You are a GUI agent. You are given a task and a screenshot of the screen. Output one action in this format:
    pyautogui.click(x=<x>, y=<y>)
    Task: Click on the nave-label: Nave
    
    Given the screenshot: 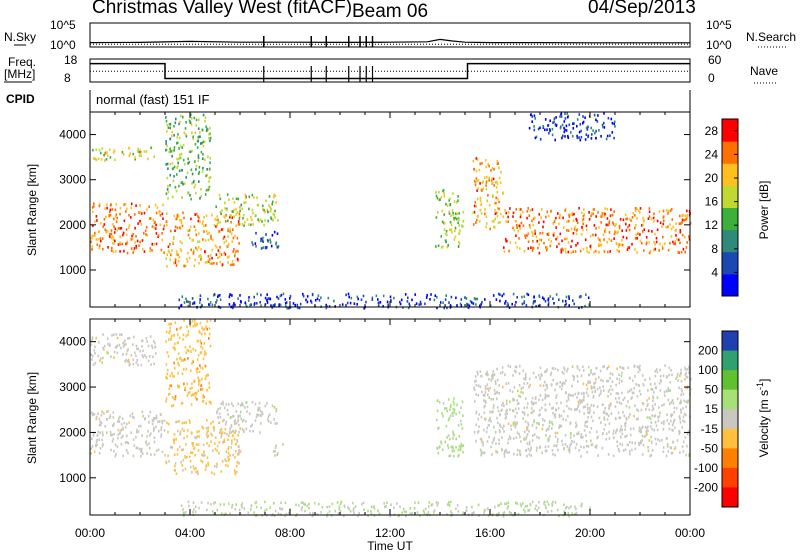 What is the action you would take?
    pyautogui.click(x=764, y=71)
    